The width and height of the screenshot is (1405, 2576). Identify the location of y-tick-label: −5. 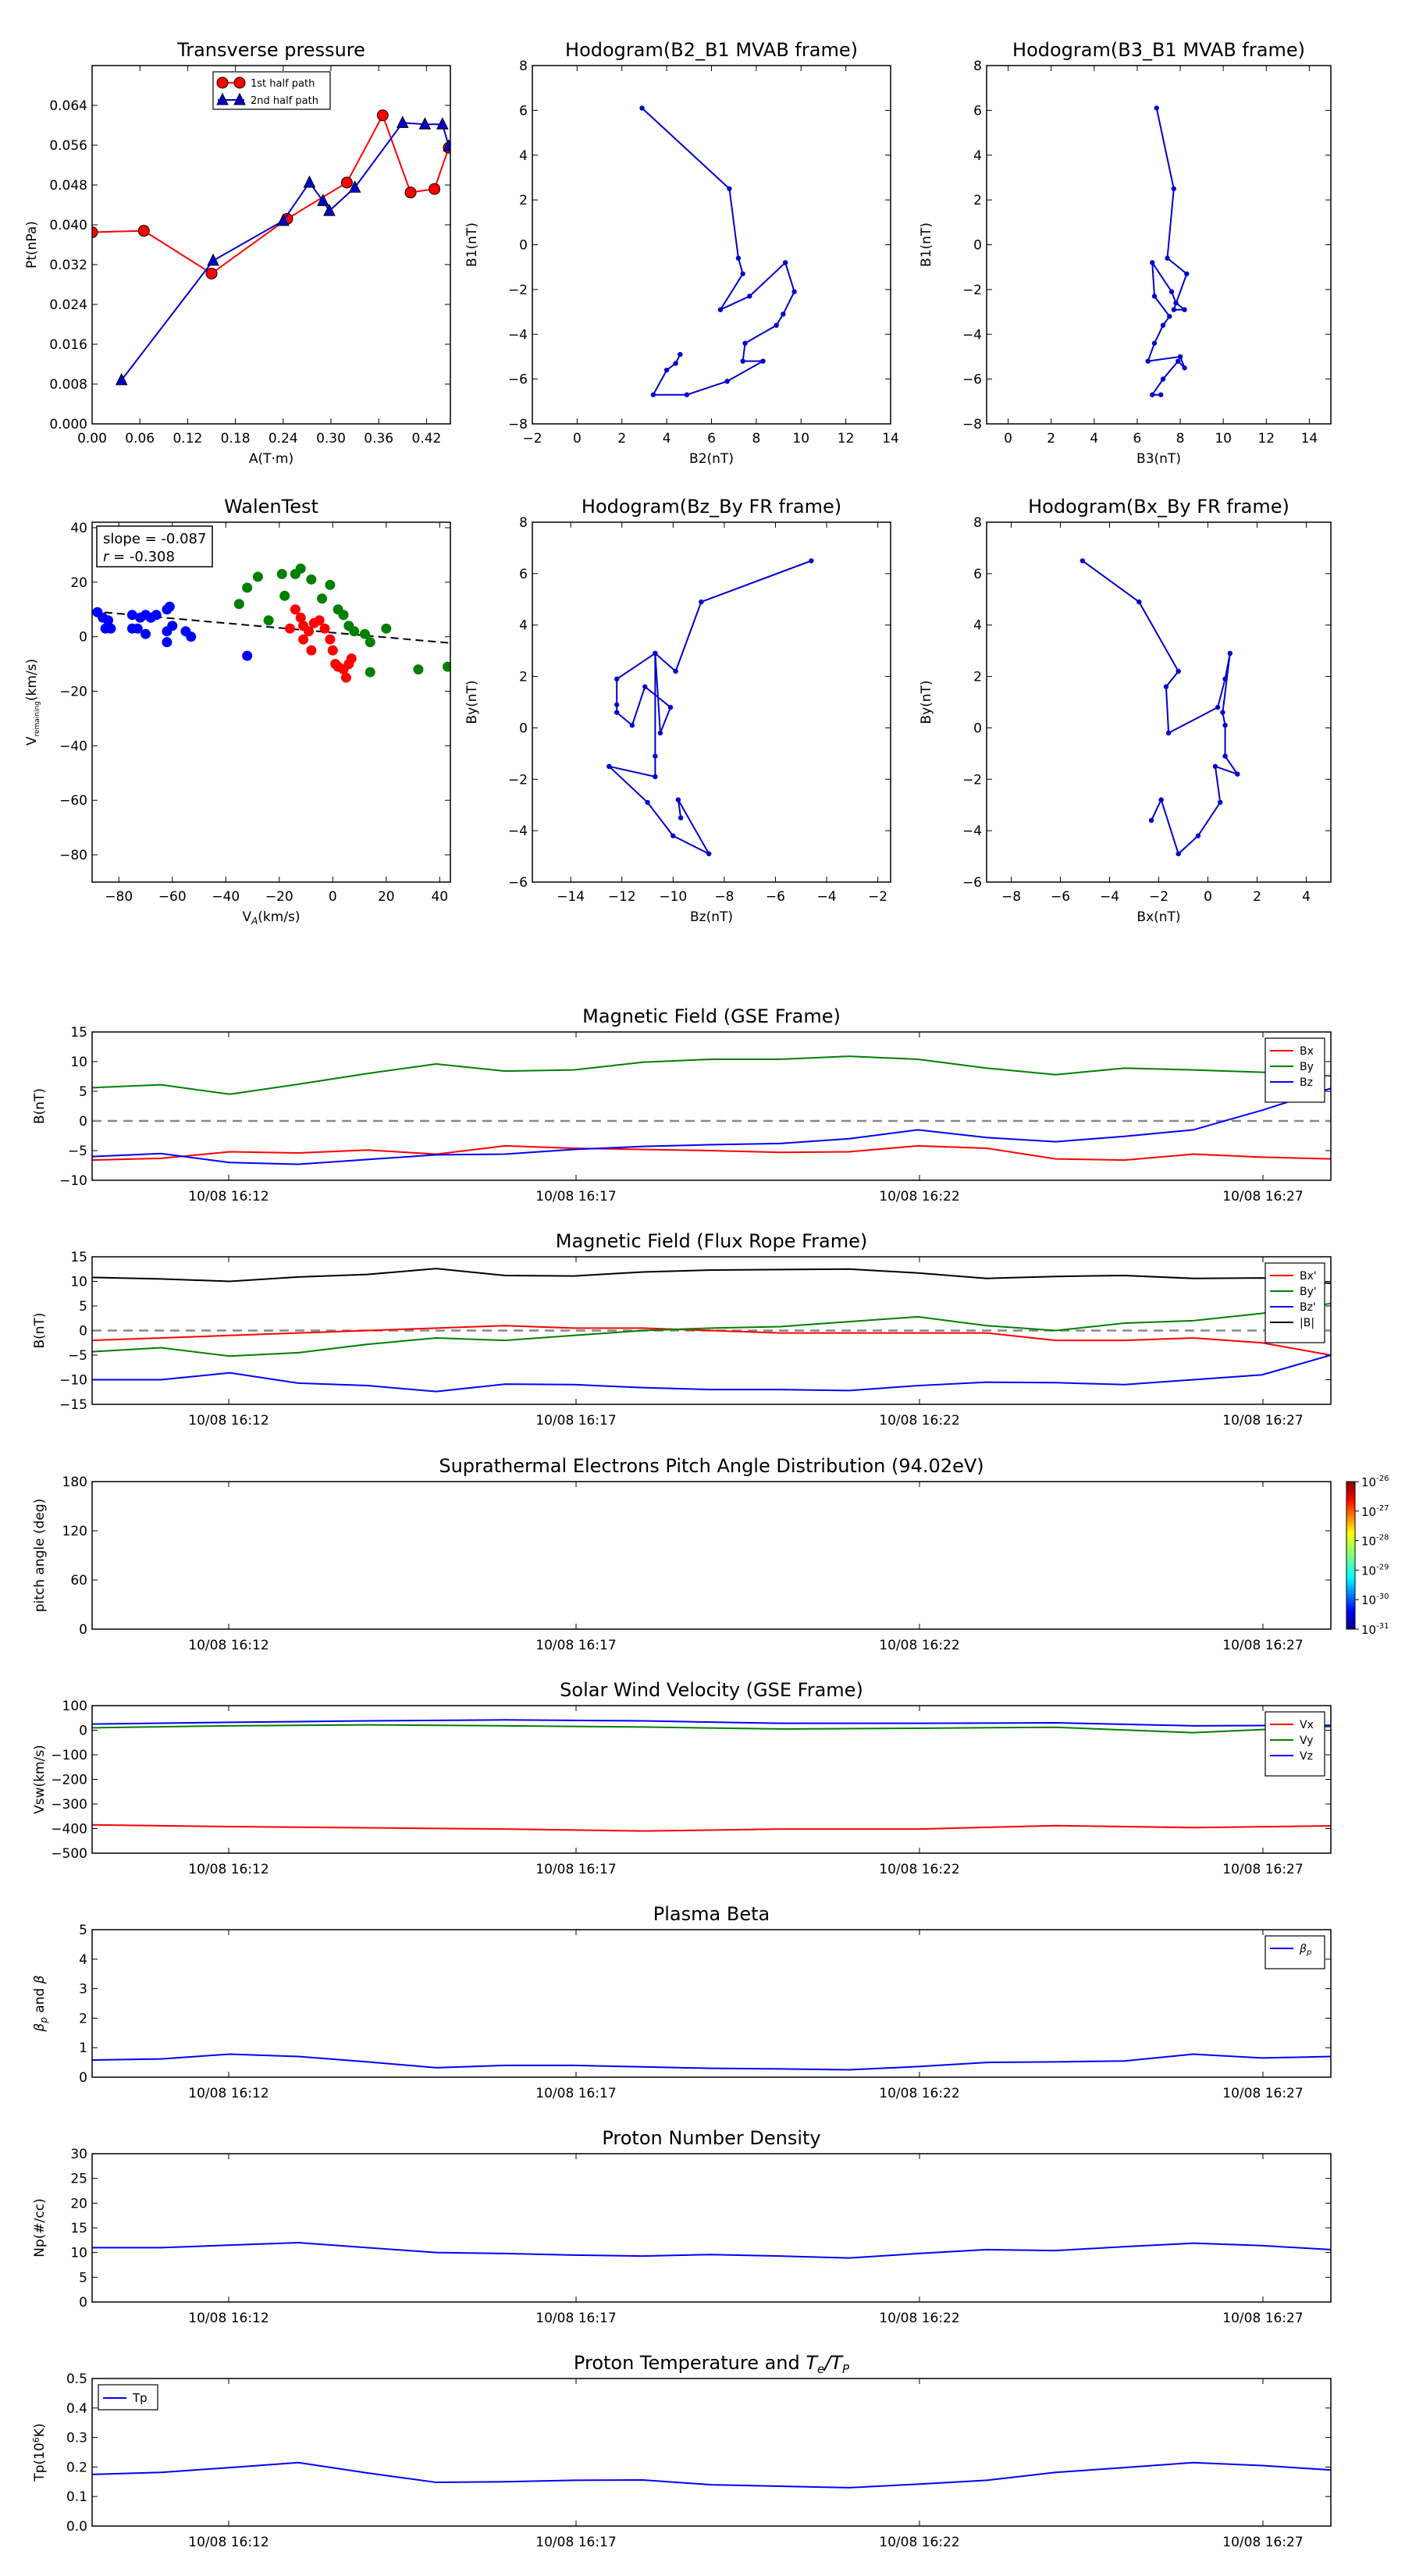
(77, 1151).